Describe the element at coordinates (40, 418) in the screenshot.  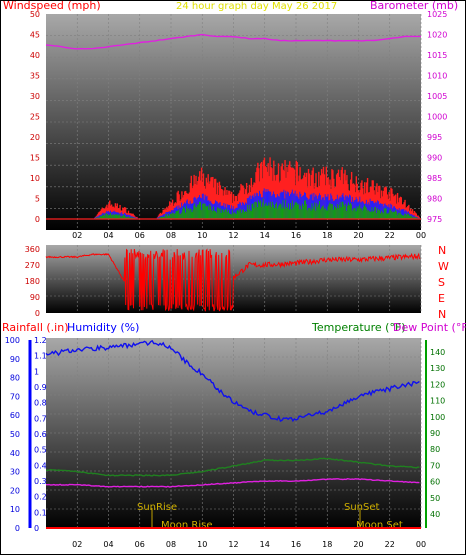
I see `rain-tick-label: 0.7` at that location.